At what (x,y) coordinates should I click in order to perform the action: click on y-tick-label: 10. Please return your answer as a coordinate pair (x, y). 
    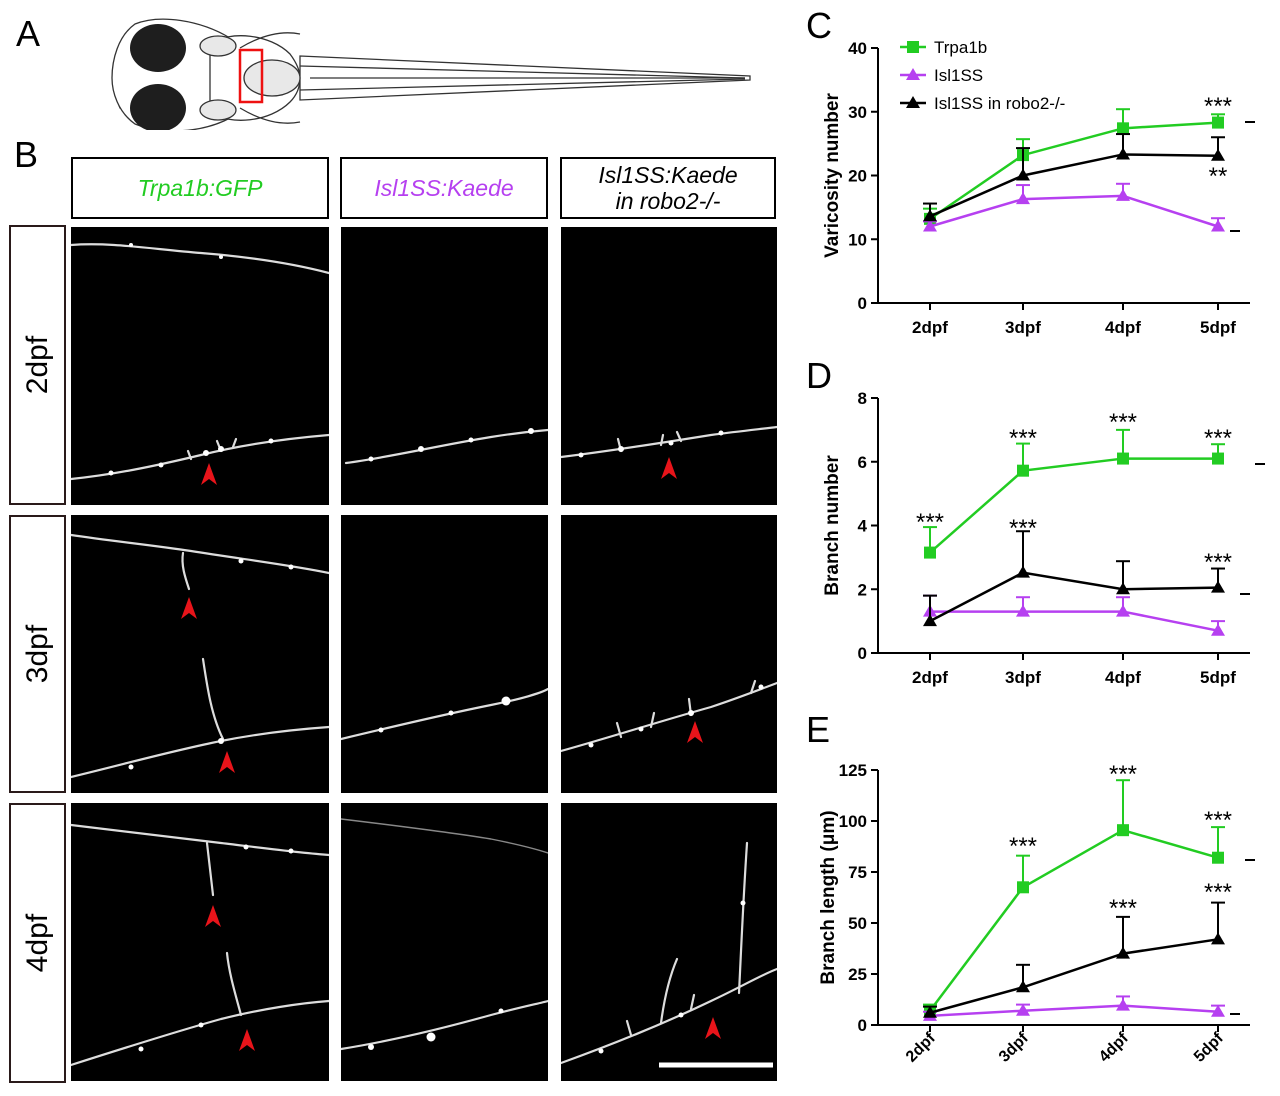
    Looking at the image, I should click on (857, 239).